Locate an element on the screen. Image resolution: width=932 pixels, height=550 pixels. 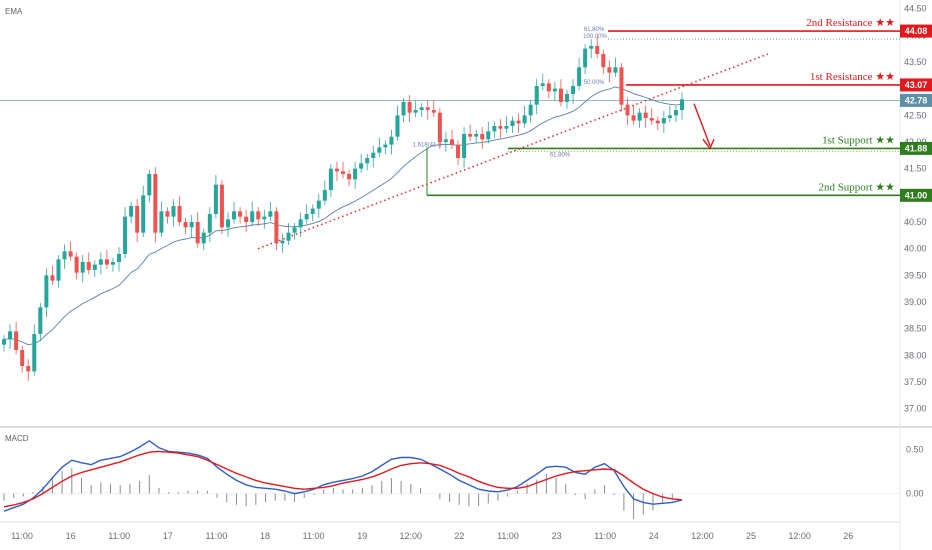
macd-pane-label: MACD is located at coordinates (17, 438).